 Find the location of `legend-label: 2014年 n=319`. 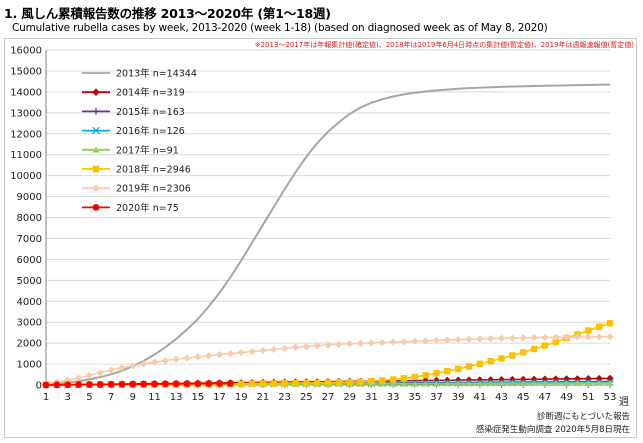

legend-label: 2014年 n=319 is located at coordinates (150, 93).